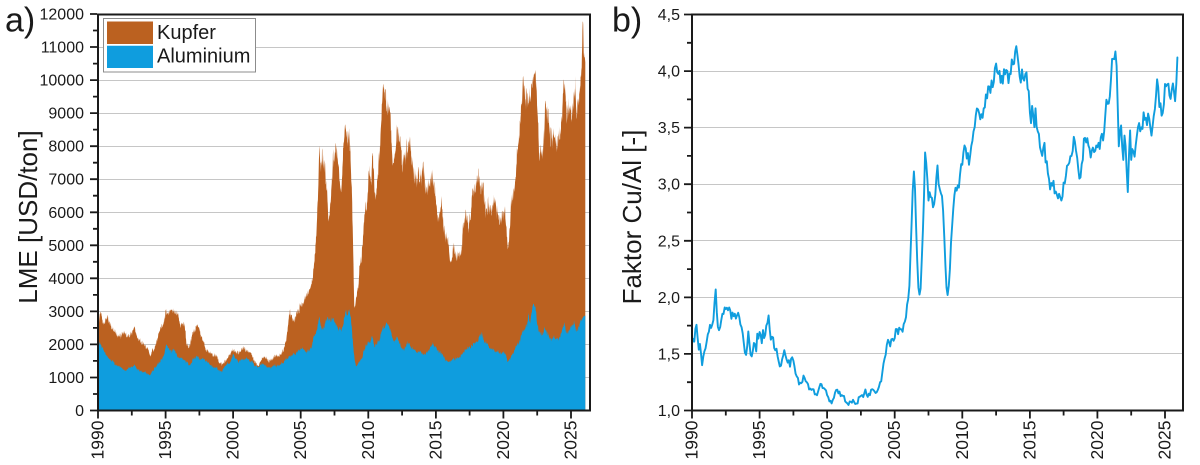 The image size is (1200, 465). Describe the element at coordinates (66, 114) in the screenshot. I see `svg-text: 9000` at that location.